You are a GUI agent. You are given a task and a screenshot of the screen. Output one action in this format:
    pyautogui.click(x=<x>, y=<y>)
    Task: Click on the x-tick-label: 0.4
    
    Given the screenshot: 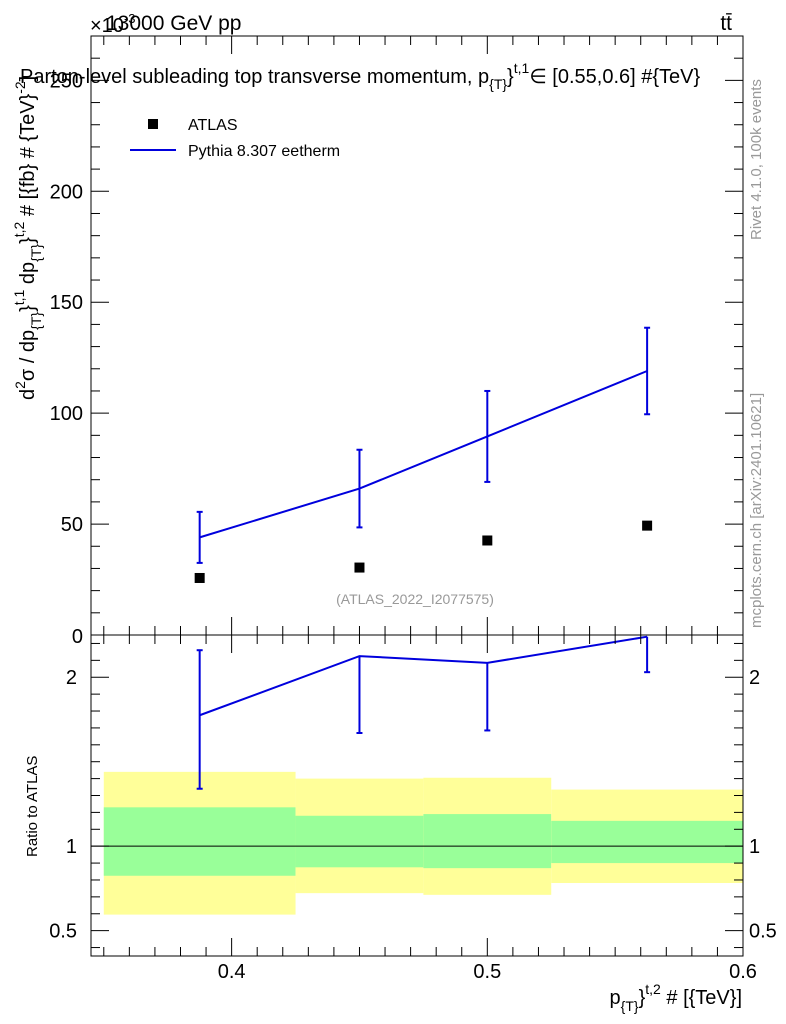 What is the action you would take?
    pyautogui.click(x=232, y=972)
    